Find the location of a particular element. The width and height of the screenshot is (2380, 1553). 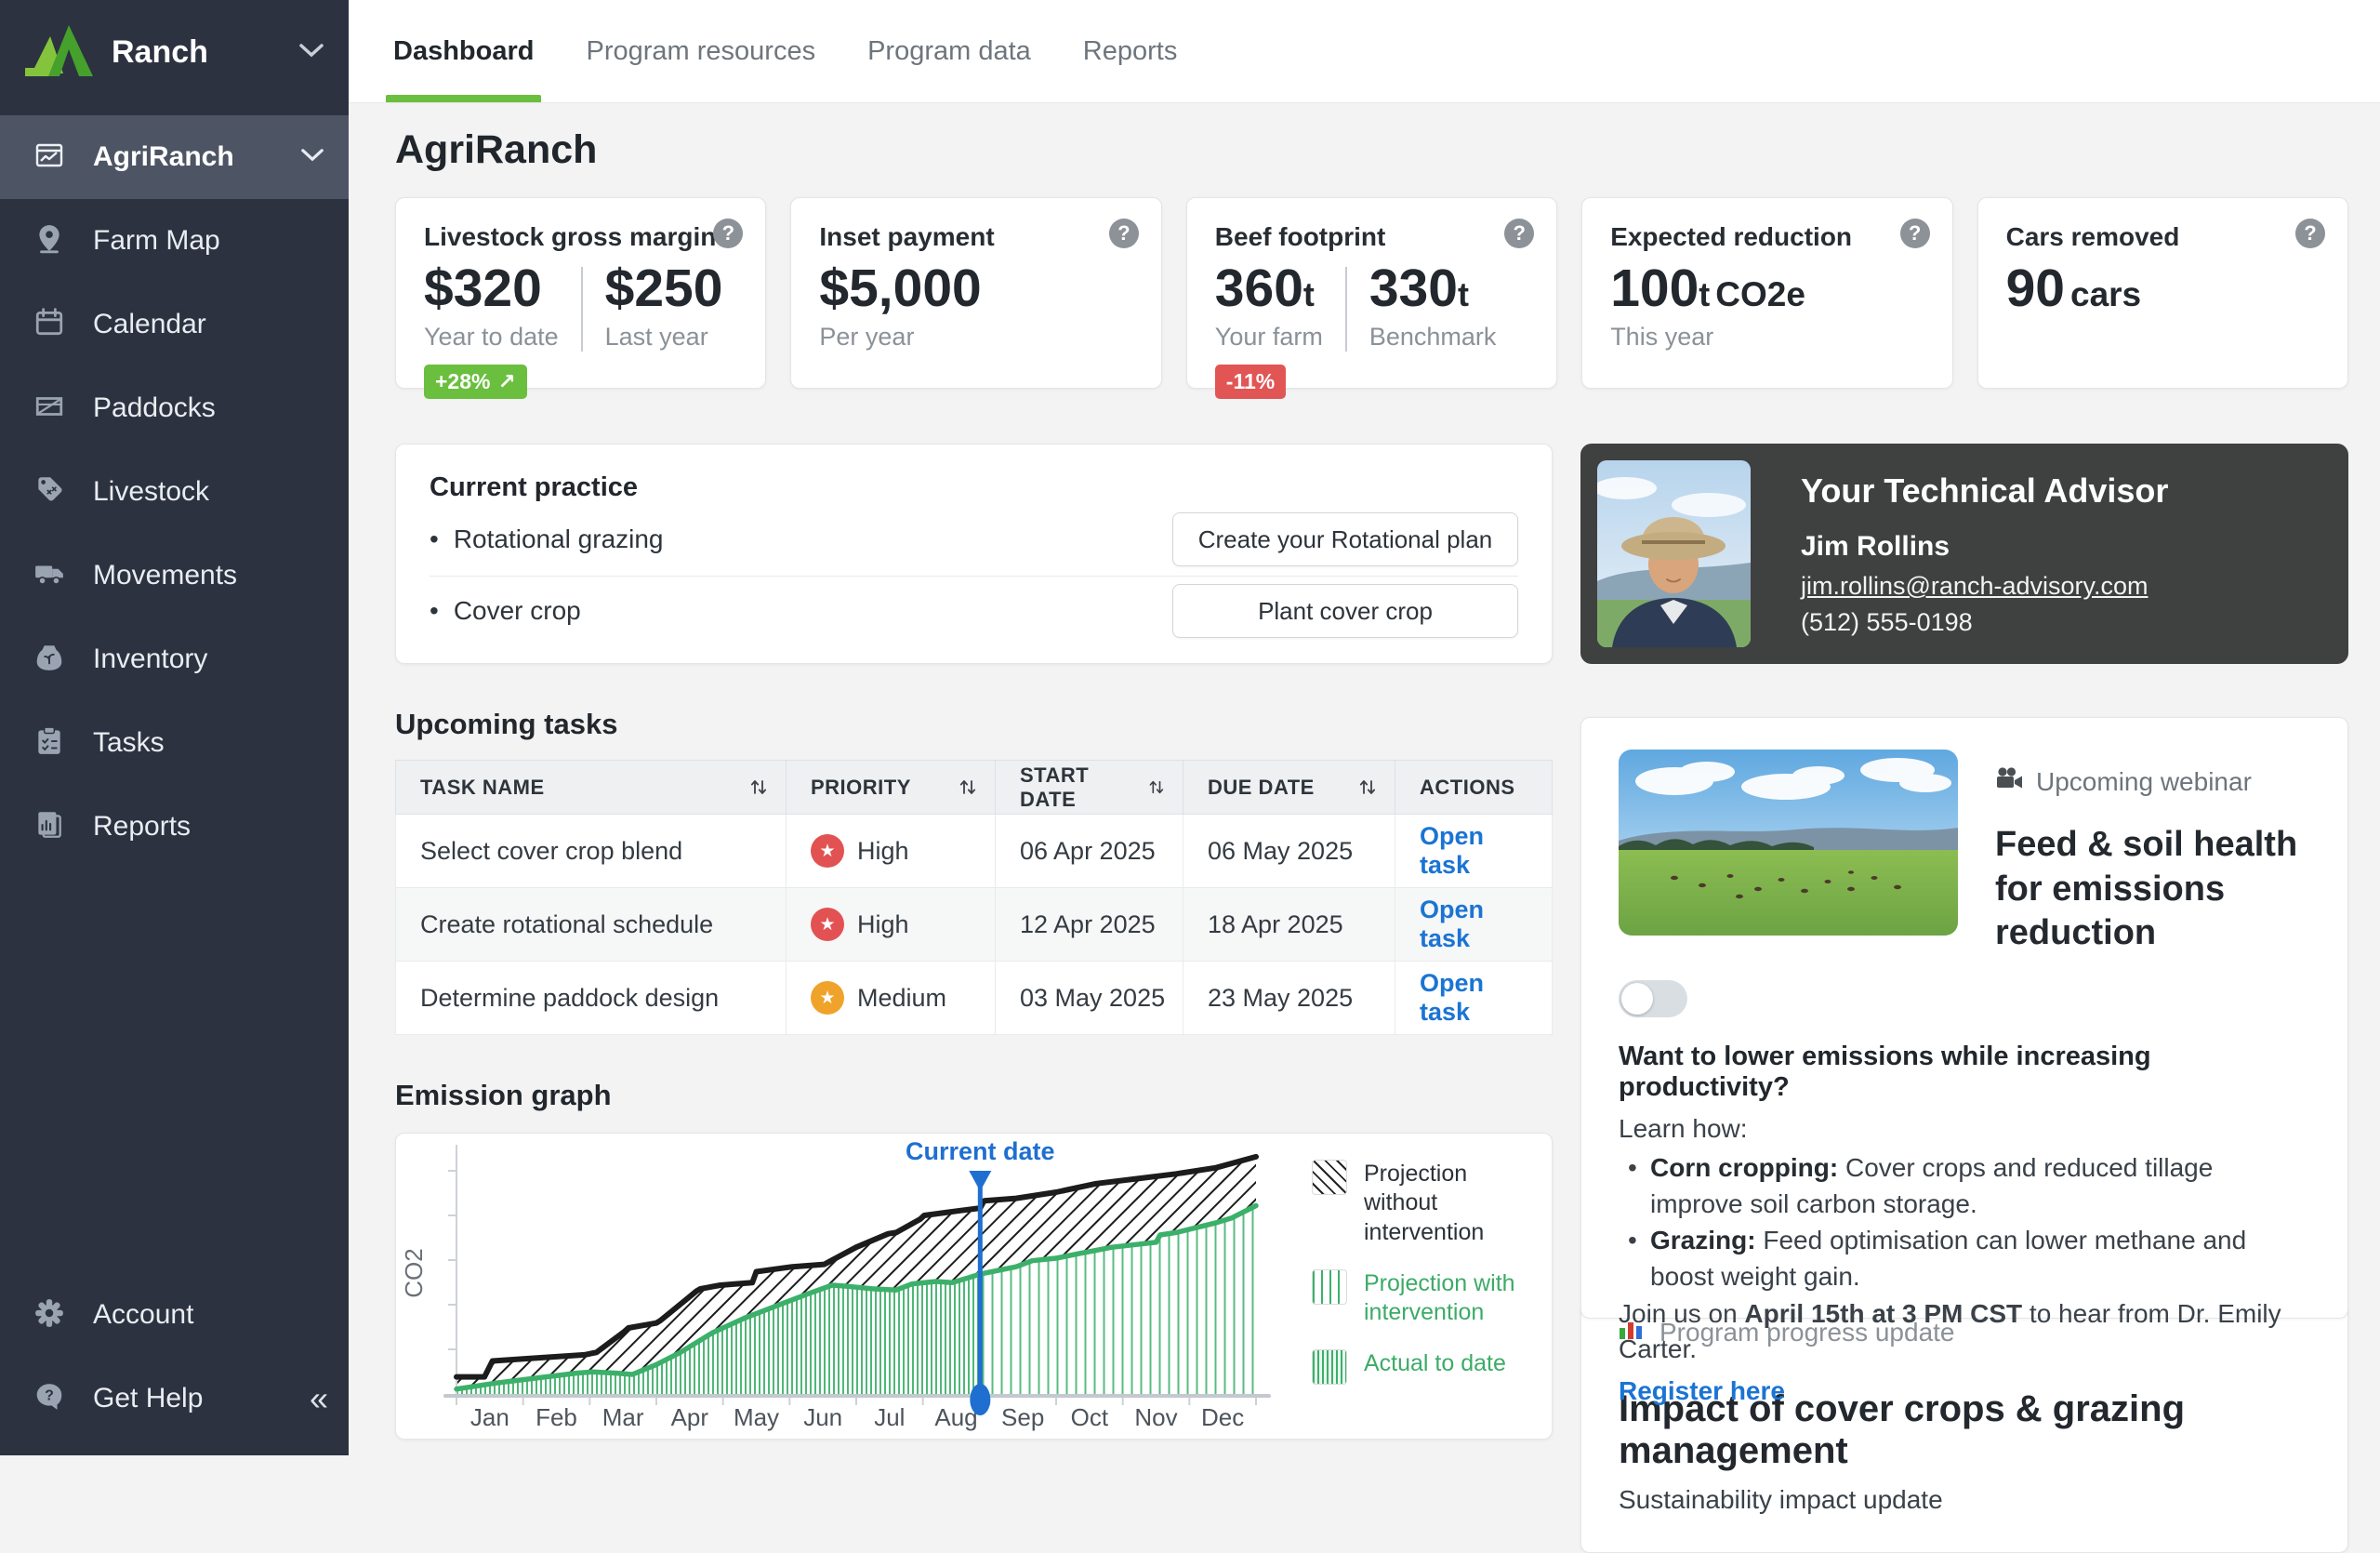

x-axis-label: Jan is located at coordinates (489, 1417).